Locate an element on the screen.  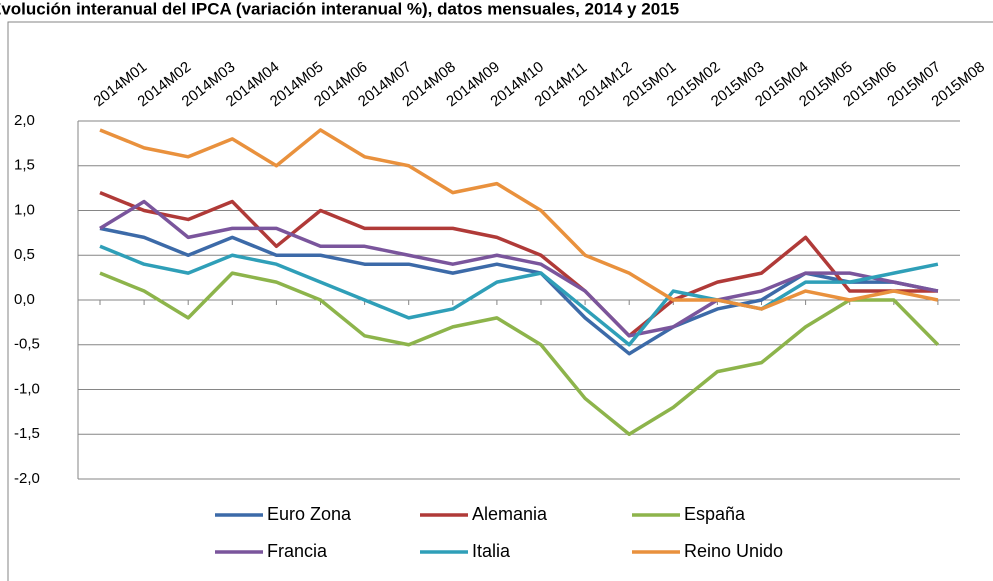
y-tick-label: 0,0 is located at coordinates (24, 299).